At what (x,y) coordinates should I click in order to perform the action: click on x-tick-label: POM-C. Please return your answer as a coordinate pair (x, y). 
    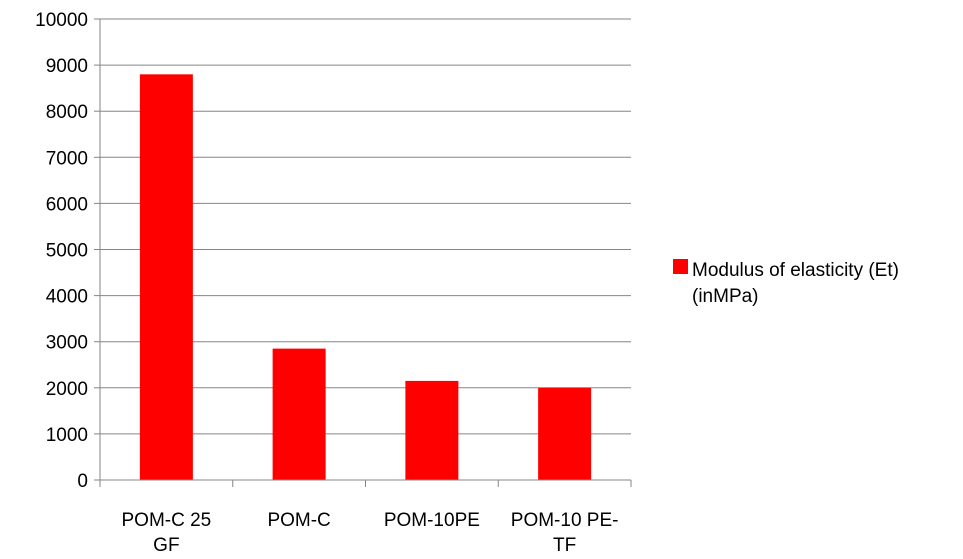
    Looking at the image, I should click on (298, 520).